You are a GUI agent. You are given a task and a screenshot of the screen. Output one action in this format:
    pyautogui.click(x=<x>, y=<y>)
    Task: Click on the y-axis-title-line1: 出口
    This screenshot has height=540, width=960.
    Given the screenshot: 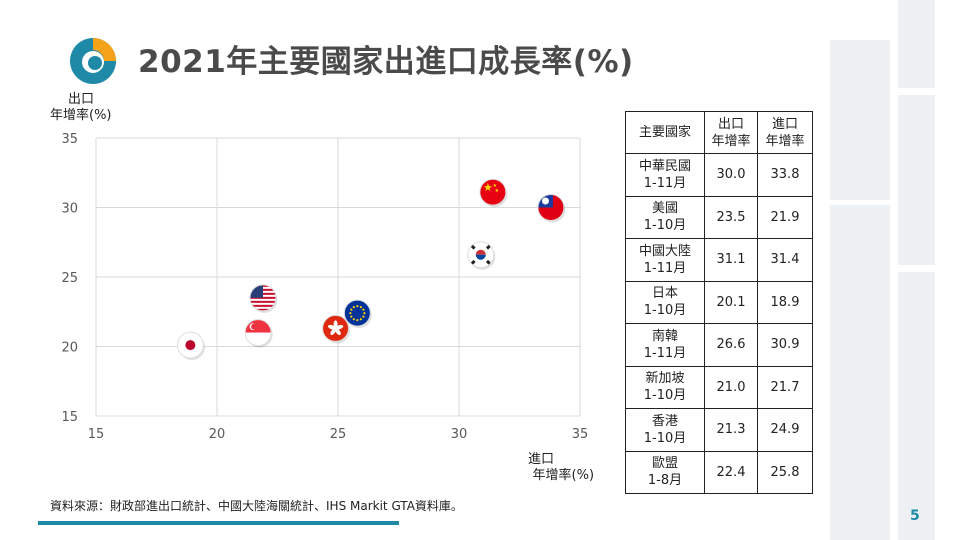 What is the action you would take?
    pyautogui.click(x=81, y=99)
    